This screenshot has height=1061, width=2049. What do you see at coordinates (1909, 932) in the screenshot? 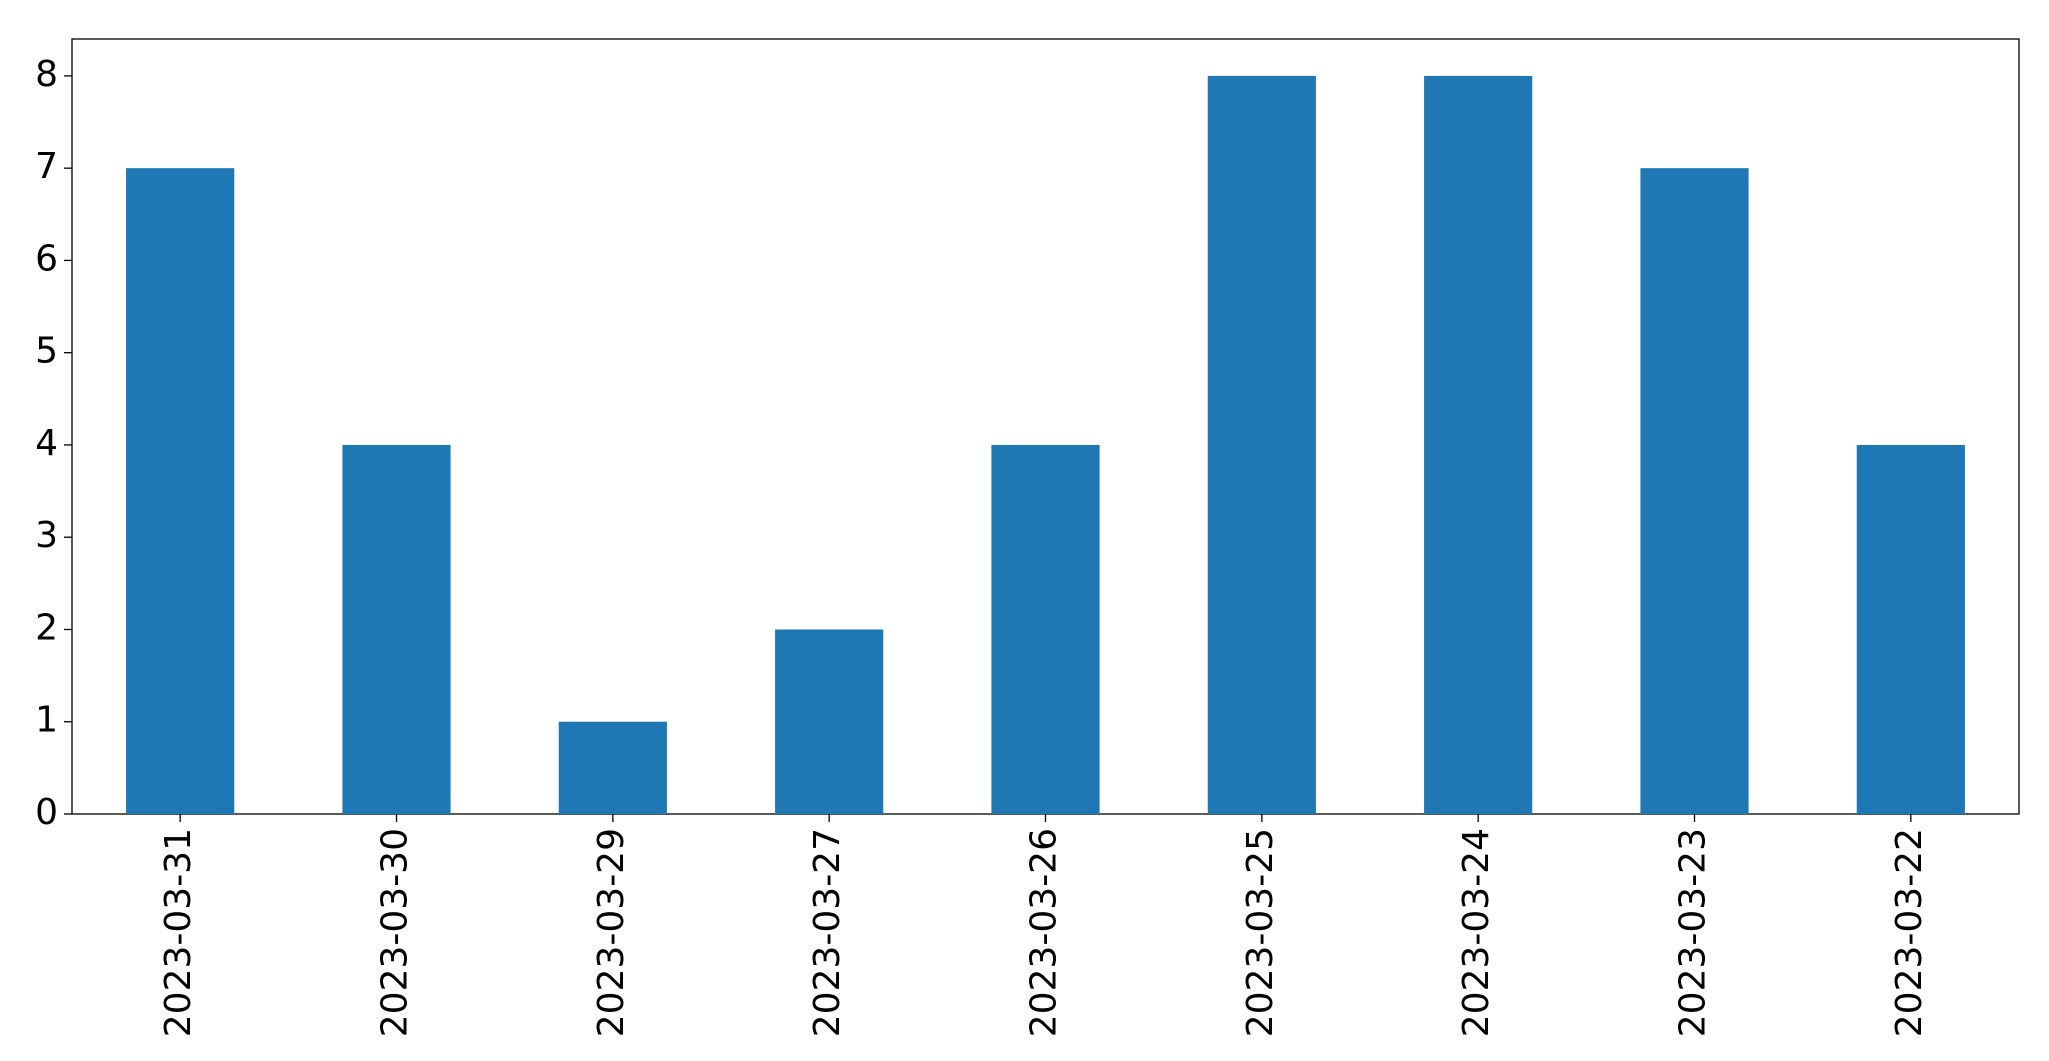
I see `x-tick-label: 2023-03-22` at bounding box center [1909, 932].